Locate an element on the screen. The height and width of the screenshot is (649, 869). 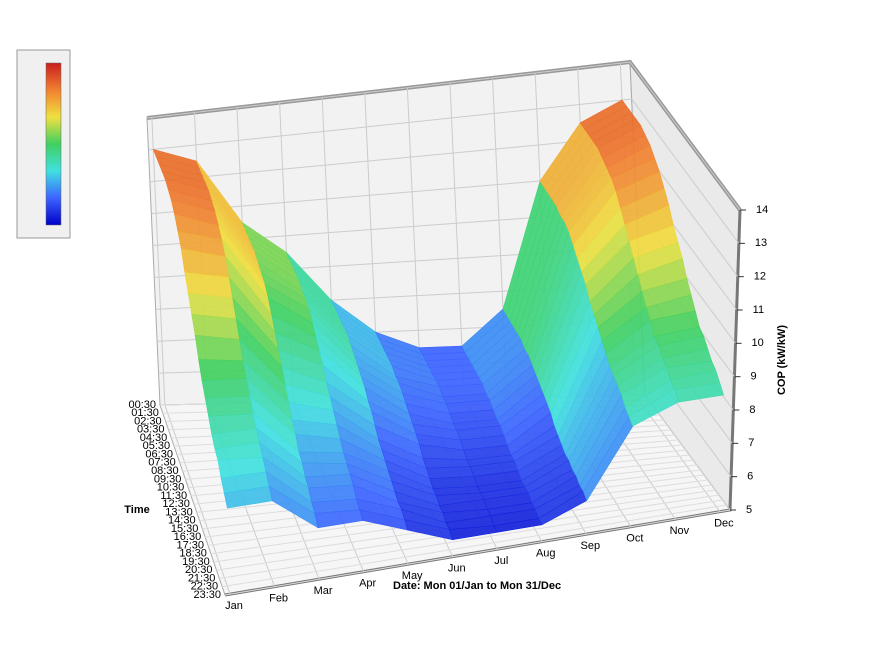
y-tick-label: 06:30 is located at coordinates (159, 454).